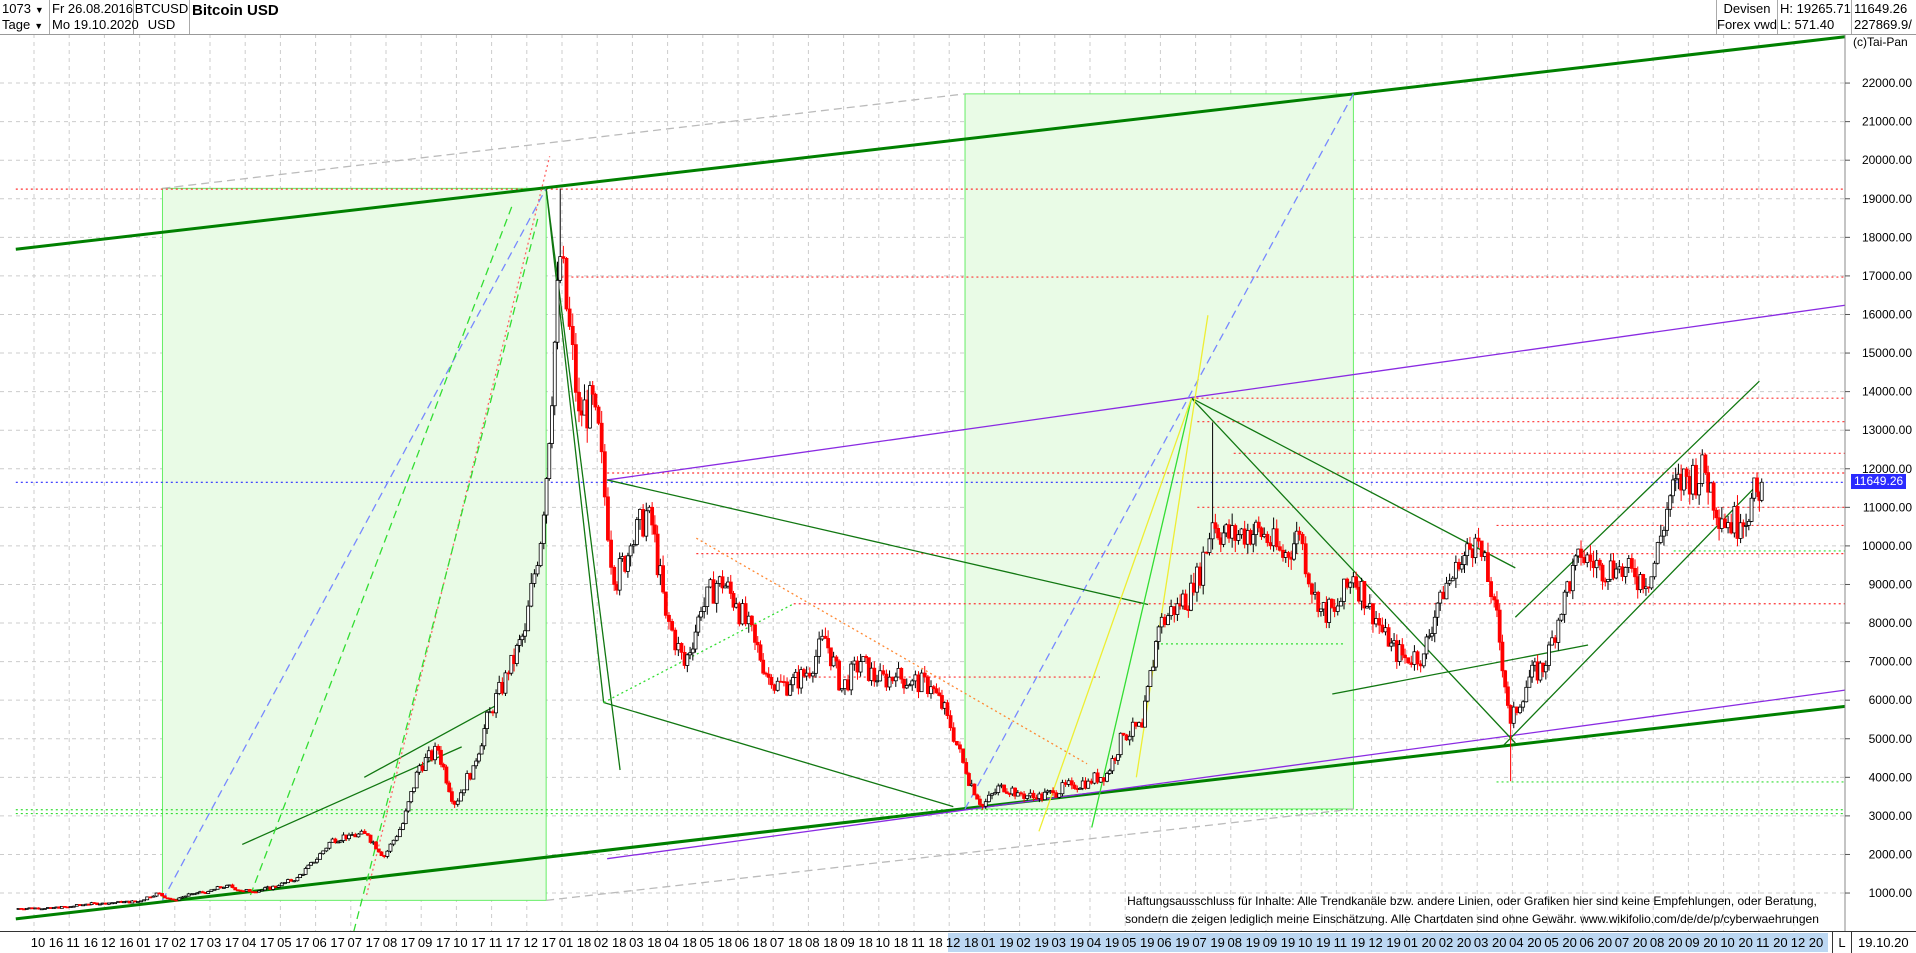 This screenshot has width=1916, height=953. Describe the element at coordinates (1388, 942) in the screenshot. I see `time-axis-selection` at that location.